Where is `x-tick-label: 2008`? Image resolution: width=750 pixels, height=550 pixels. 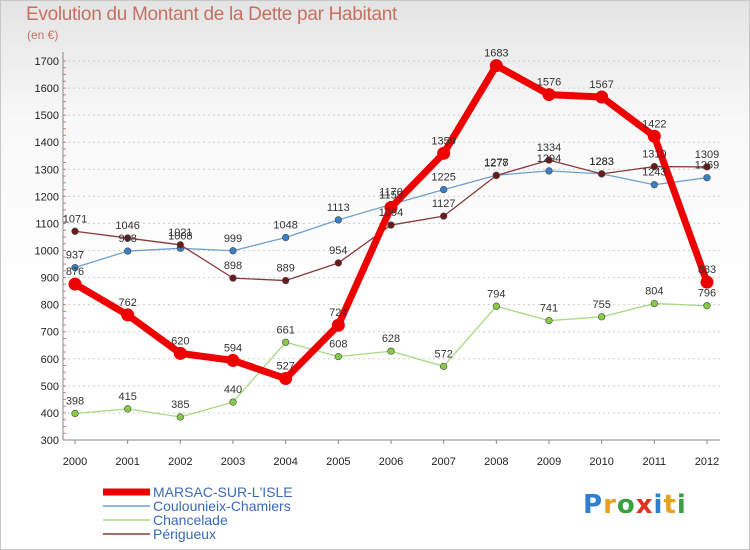 x-tick-label: 2008 is located at coordinates (496, 462).